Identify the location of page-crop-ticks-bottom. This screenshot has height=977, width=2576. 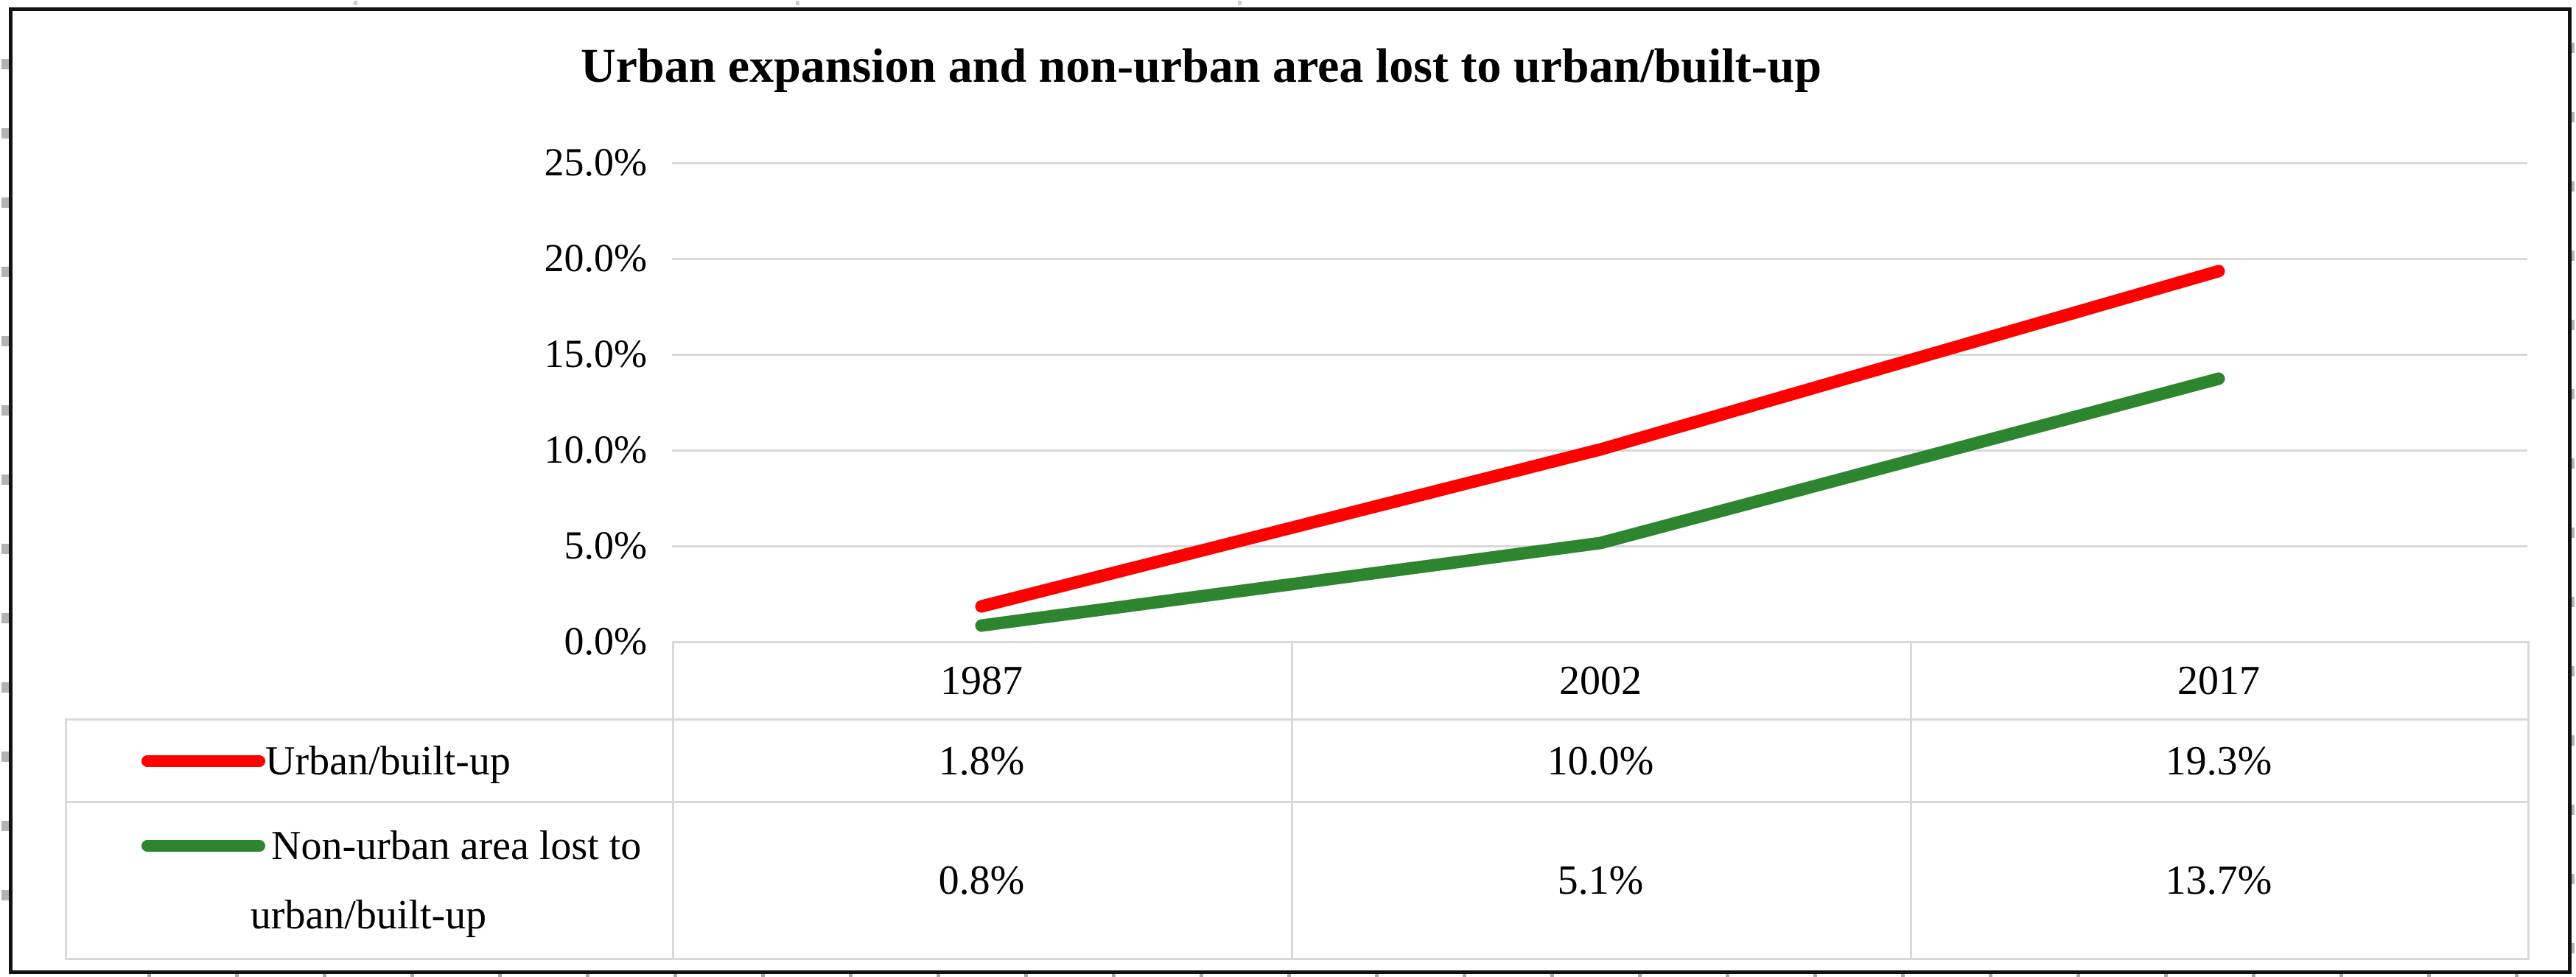
(1348, 974).